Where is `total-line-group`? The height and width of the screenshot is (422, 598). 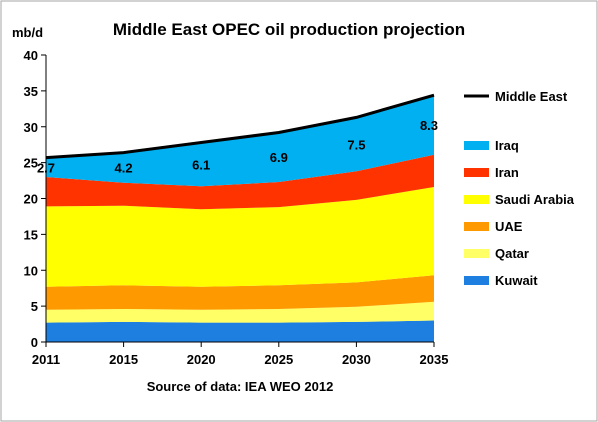
total-line-group is located at coordinates (240, 126).